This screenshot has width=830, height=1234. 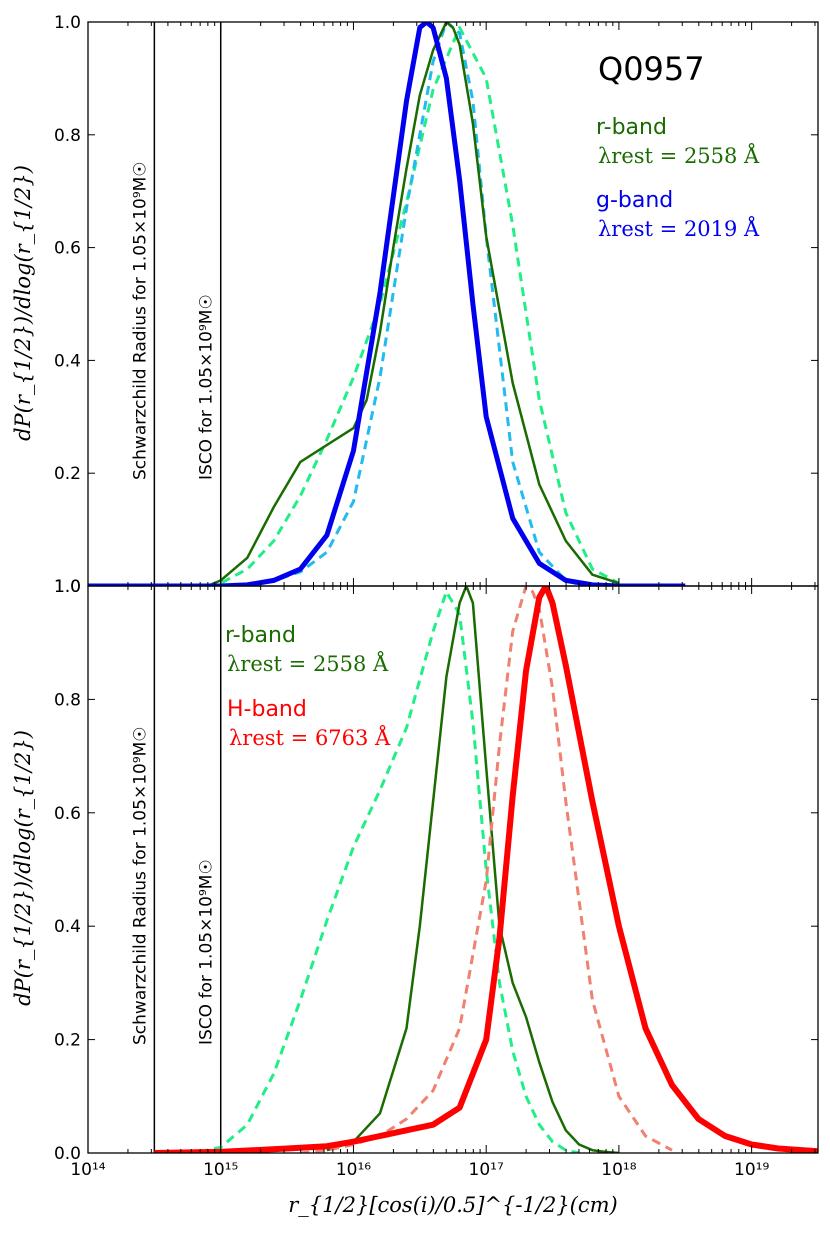 I want to click on legend-top-r-band: r-band, so click(x=631, y=127).